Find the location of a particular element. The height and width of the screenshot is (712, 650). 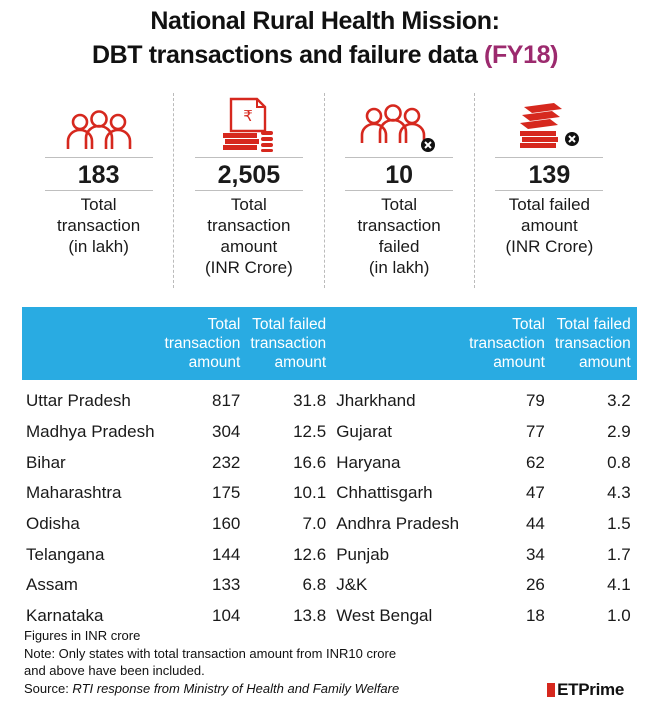

people-icon is located at coordinates (98, 123).